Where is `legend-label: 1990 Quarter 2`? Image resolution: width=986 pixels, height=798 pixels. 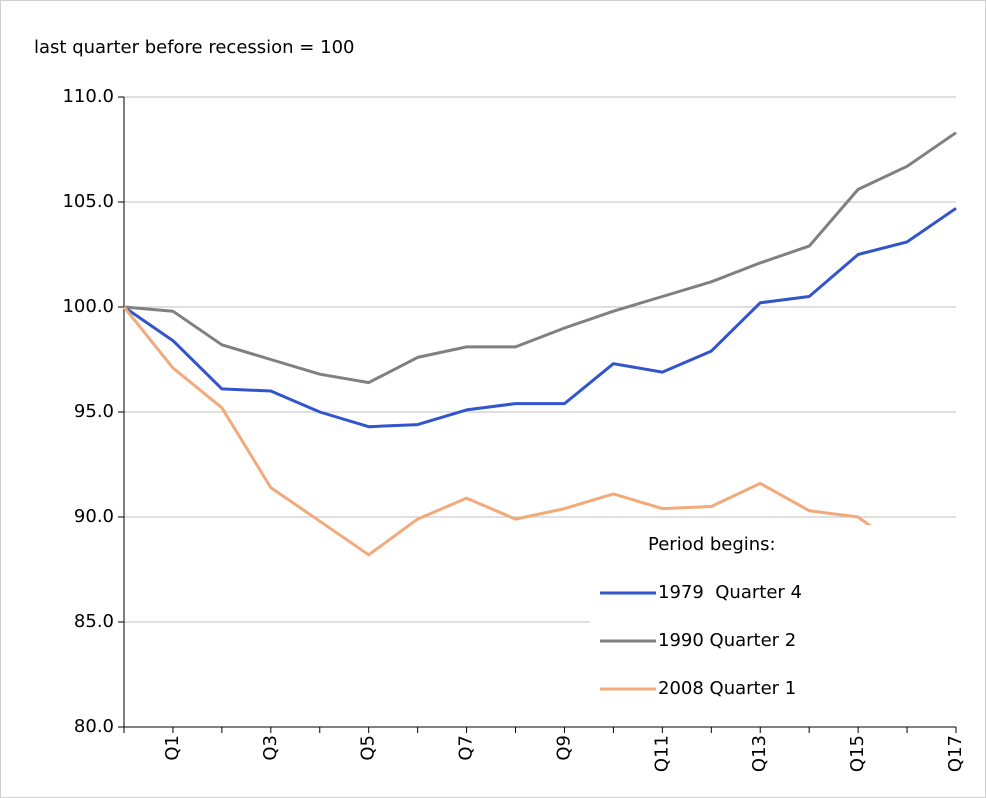
legend-label: 1990 Quarter 2 is located at coordinates (727, 640).